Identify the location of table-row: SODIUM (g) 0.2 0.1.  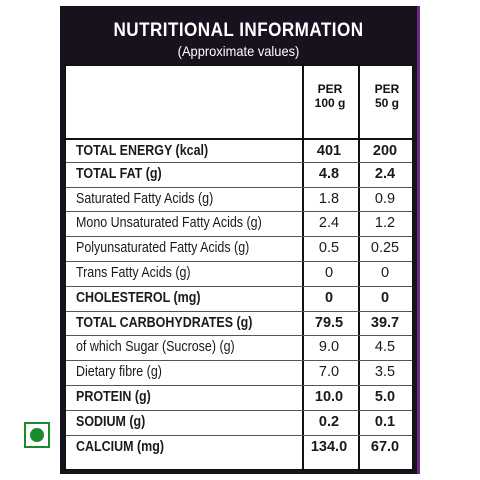
(239, 423).